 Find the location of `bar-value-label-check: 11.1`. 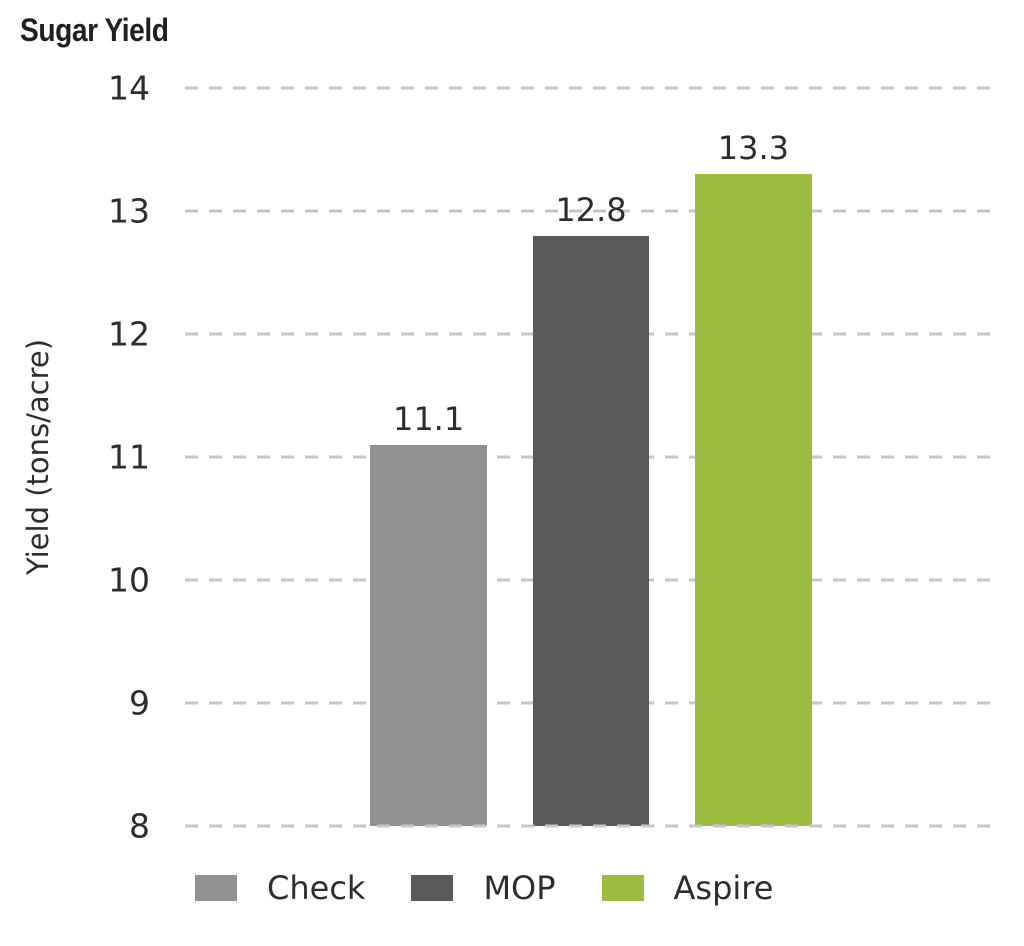

bar-value-label-check: 11.1 is located at coordinates (428, 418).